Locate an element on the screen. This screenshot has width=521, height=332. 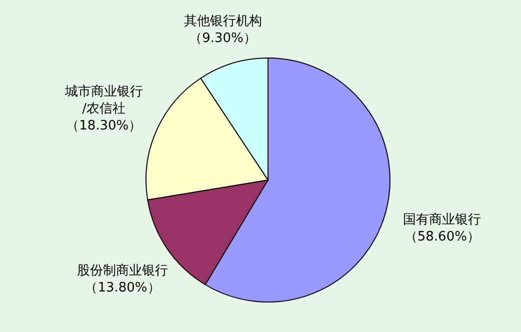
data-label: （58.60%） is located at coordinates (442, 236).